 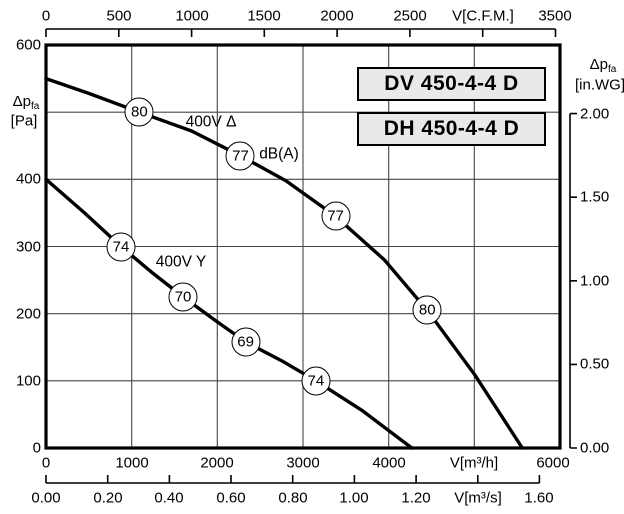 I want to click on m3h-tick-0: 0, so click(x=46, y=463).